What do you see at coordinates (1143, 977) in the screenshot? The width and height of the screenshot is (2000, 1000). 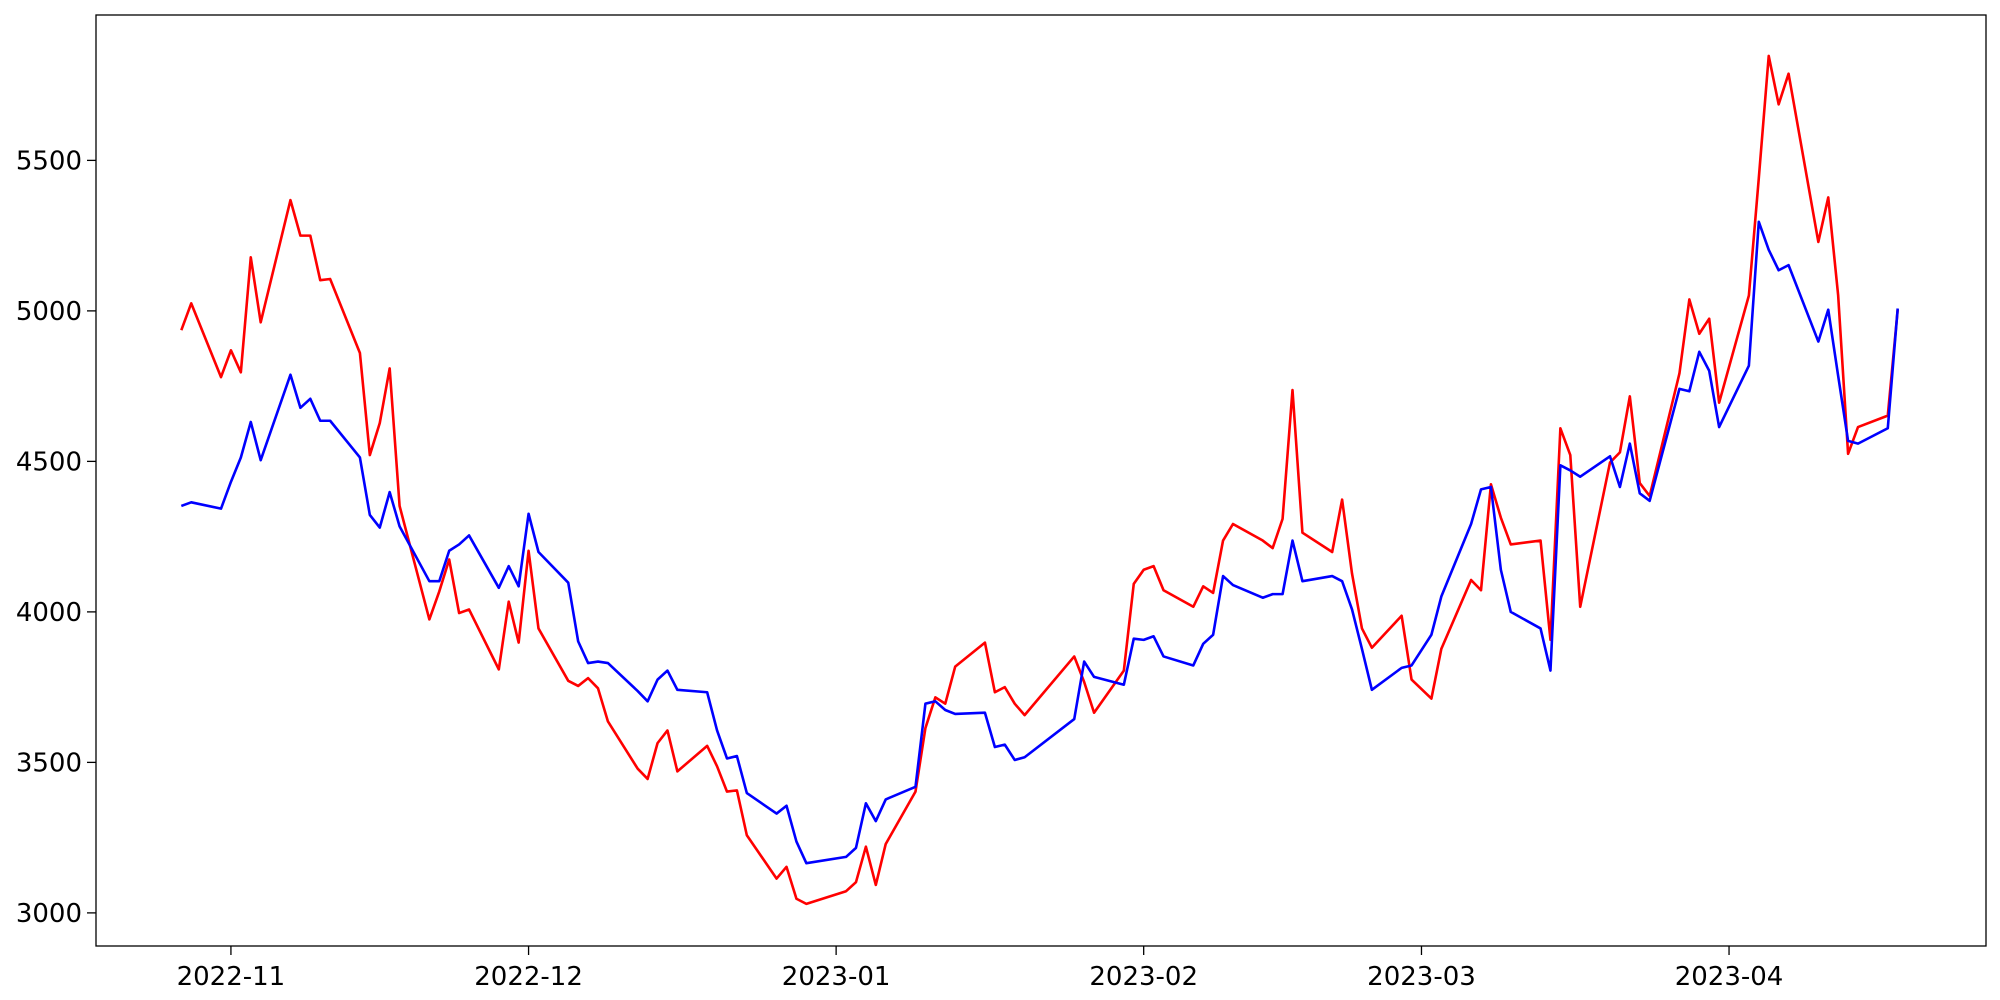 I see `x-tick-label: 2023-02` at bounding box center [1143, 977].